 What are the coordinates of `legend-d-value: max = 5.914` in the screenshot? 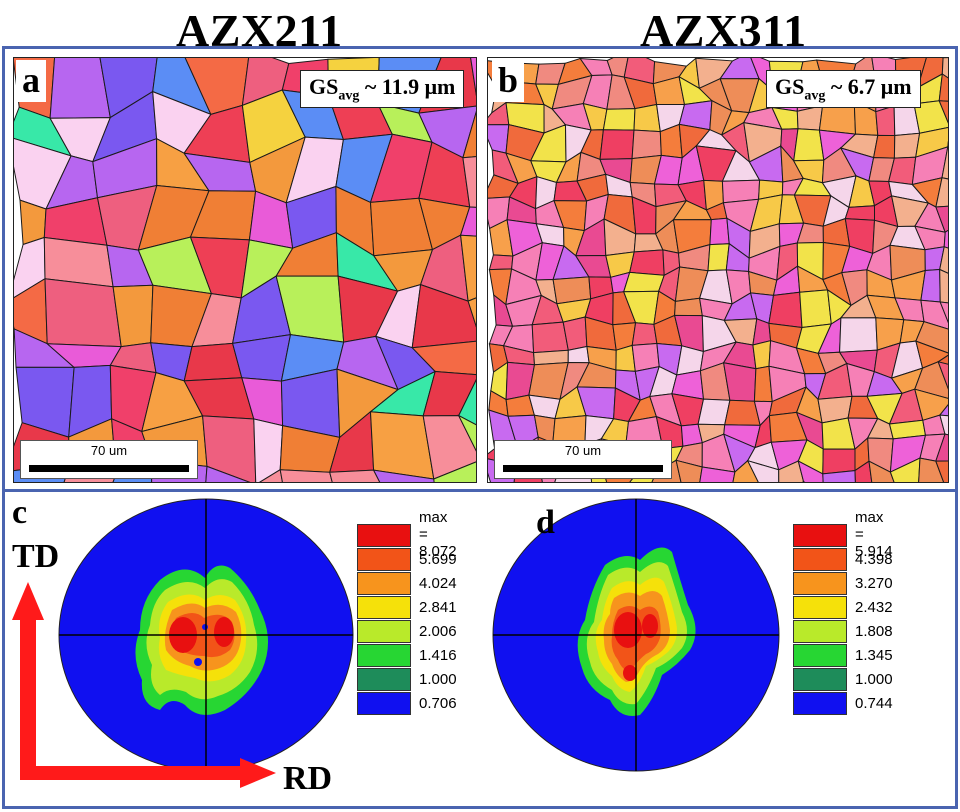 It's located at (874, 534).